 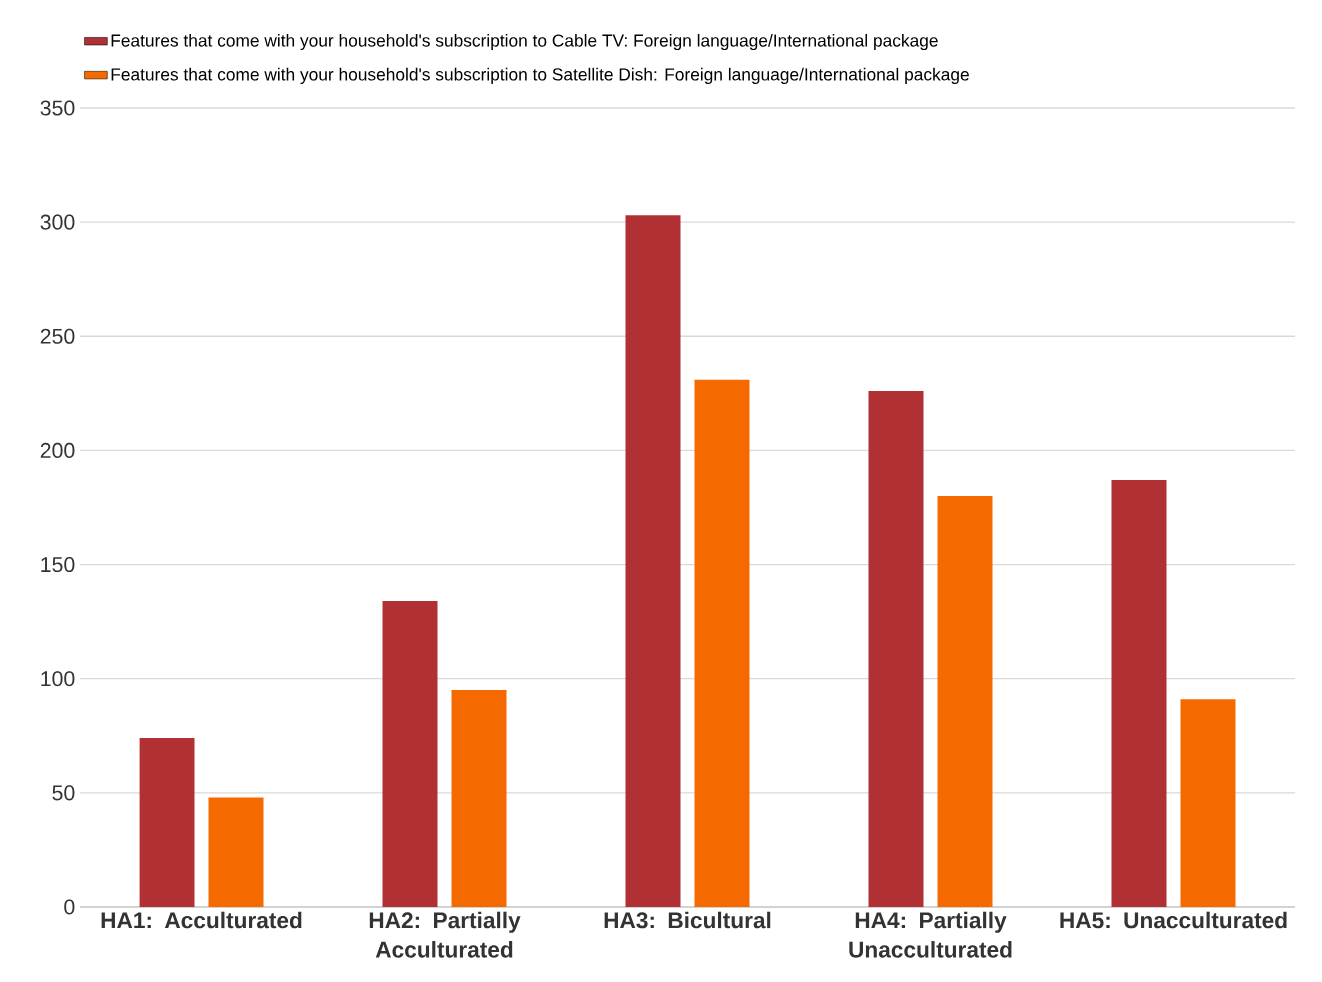 I want to click on x-tick-label: HA5: Unacculturated, so click(x=1173, y=920).